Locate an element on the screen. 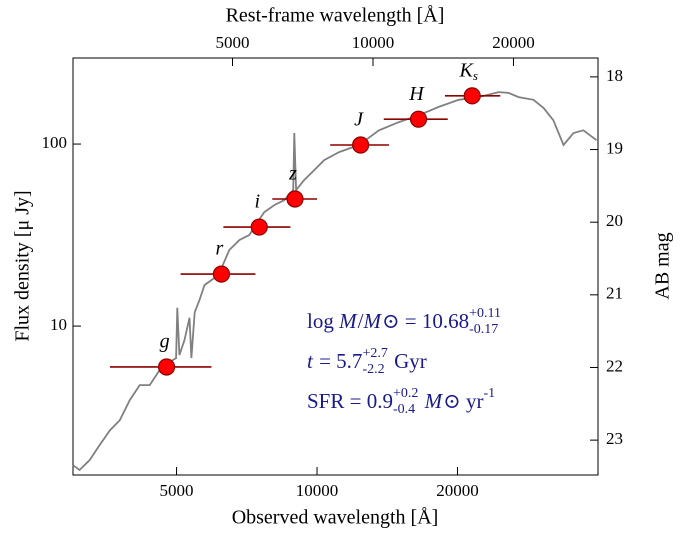 The height and width of the screenshot is (533, 684). annotation-text: t is located at coordinates (310, 361).